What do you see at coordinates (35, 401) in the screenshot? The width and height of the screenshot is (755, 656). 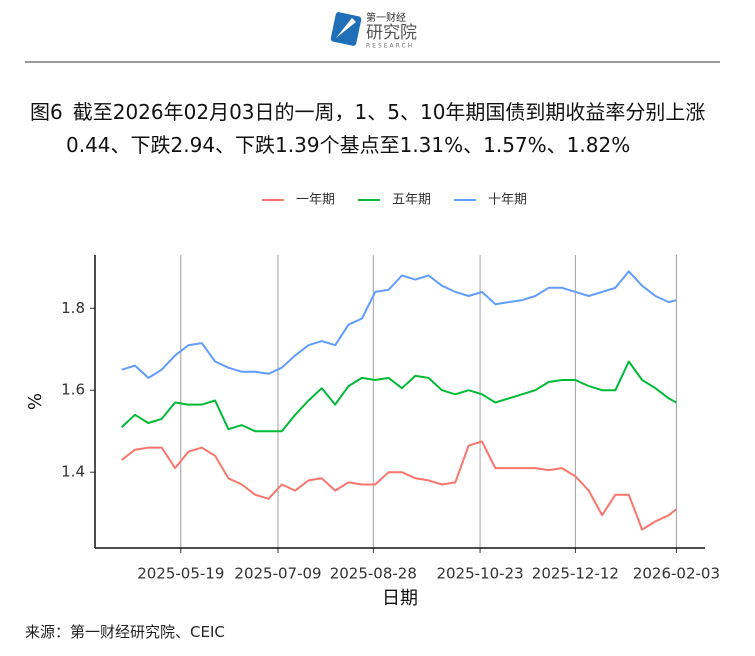 I see `y-axis-label: %` at bounding box center [35, 401].